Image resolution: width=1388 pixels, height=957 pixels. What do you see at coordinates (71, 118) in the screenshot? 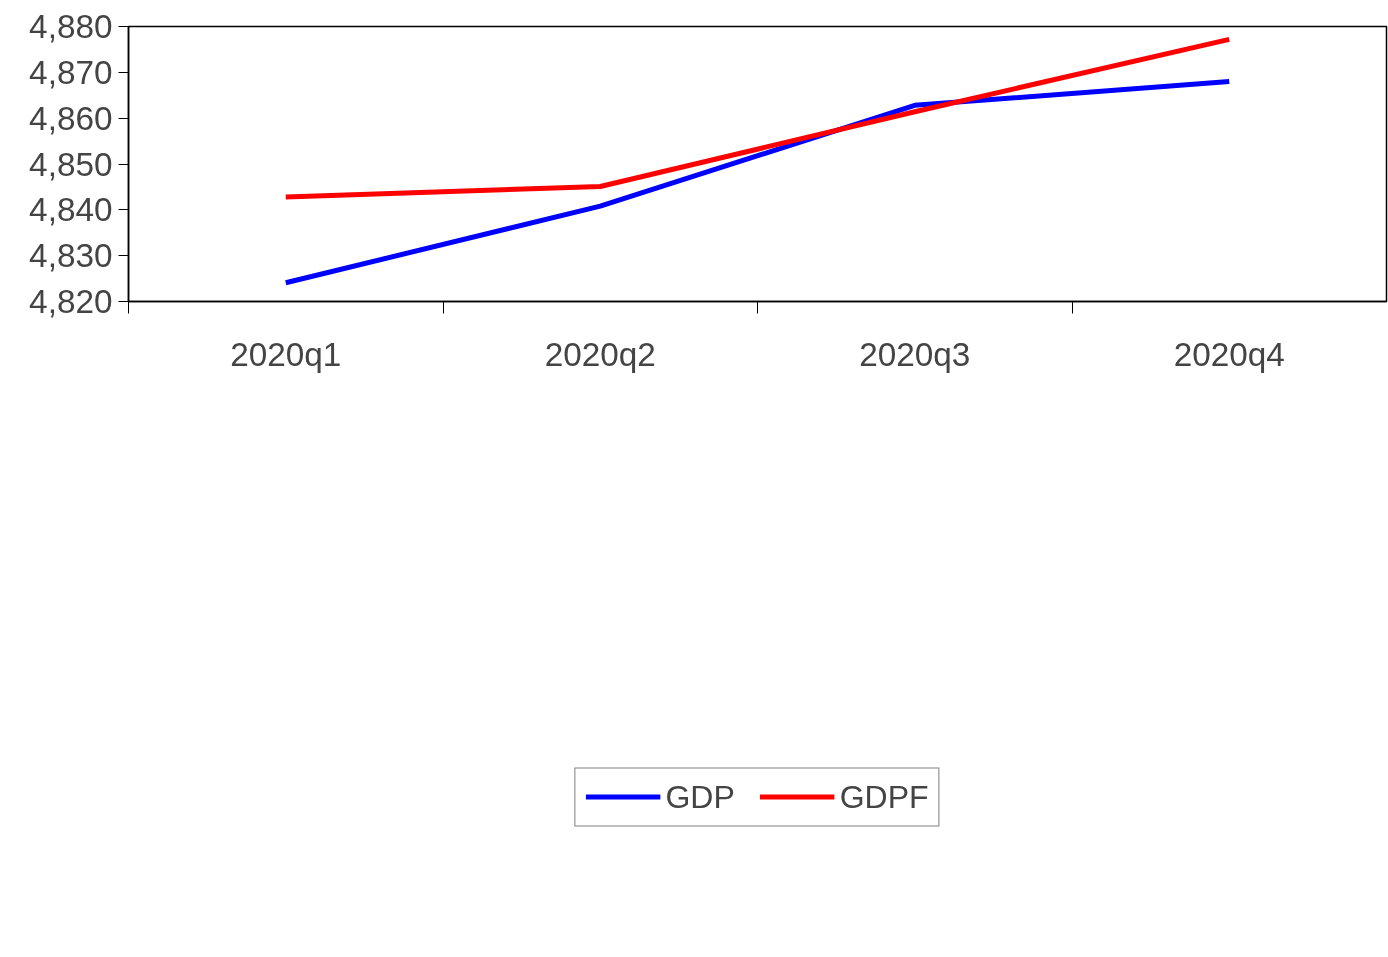
I see `y-tick-label: 4,860` at bounding box center [71, 118].